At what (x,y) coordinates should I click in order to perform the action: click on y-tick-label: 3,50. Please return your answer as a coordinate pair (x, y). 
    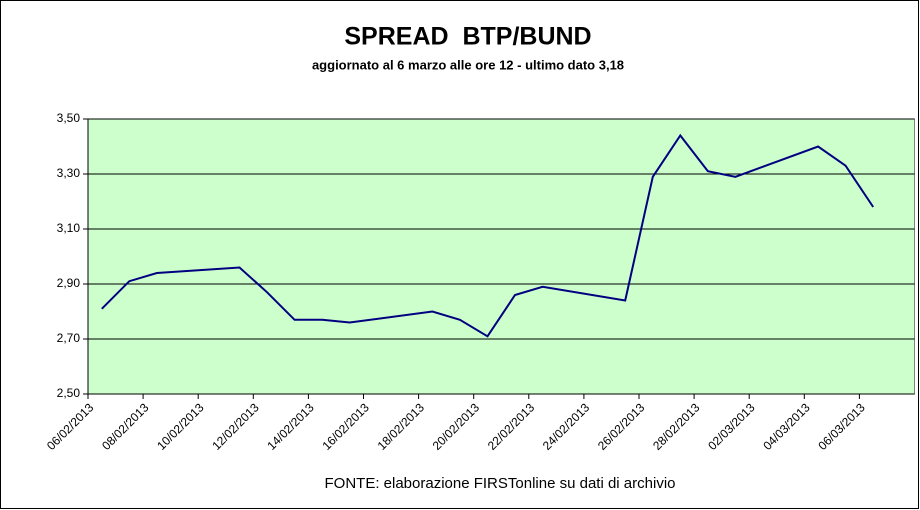
    Looking at the image, I should click on (69, 118).